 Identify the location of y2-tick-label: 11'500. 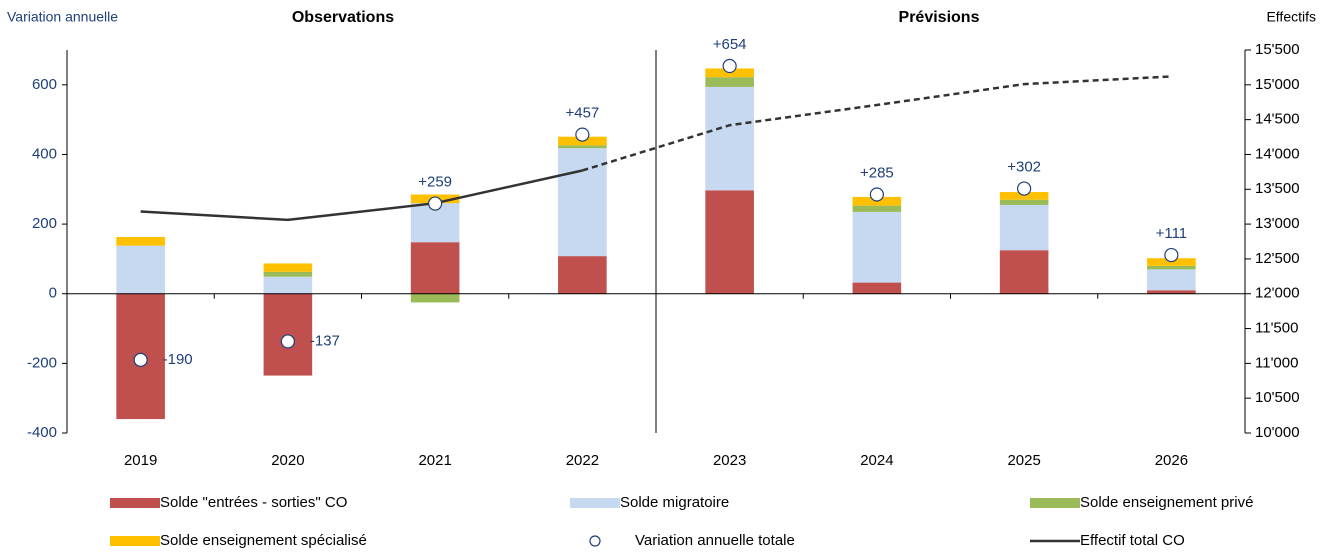
(1276, 328).